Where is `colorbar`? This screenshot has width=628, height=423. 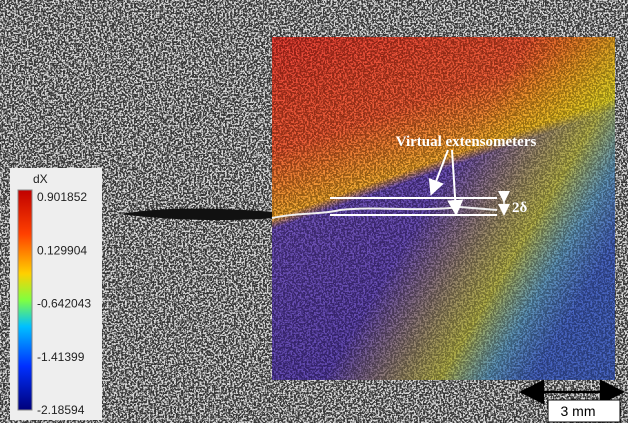 colorbar is located at coordinates (25, 300).